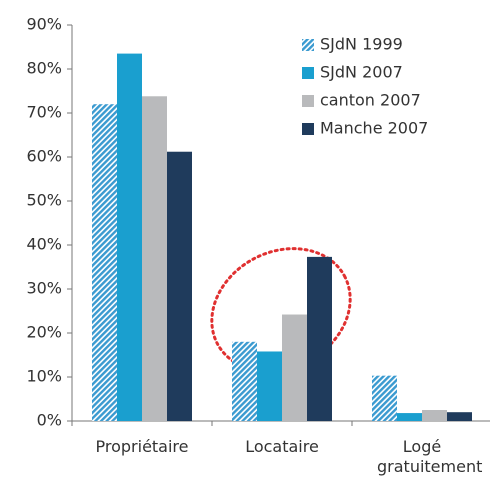 This screenshot has height=486, width=490. I want to click on legend-label: Manche 2007, so click(374, 128).